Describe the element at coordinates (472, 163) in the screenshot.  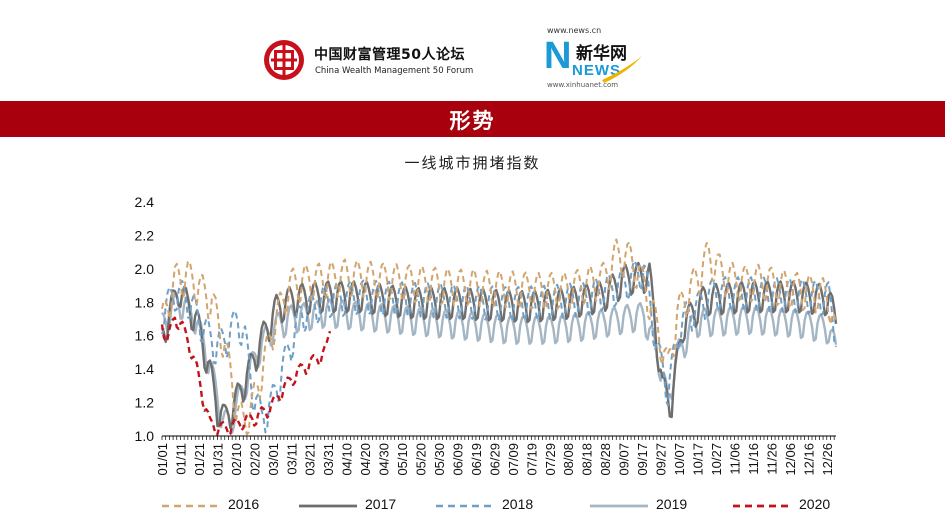
I see `chart-title: 一线城市拥堵指数` at that location.